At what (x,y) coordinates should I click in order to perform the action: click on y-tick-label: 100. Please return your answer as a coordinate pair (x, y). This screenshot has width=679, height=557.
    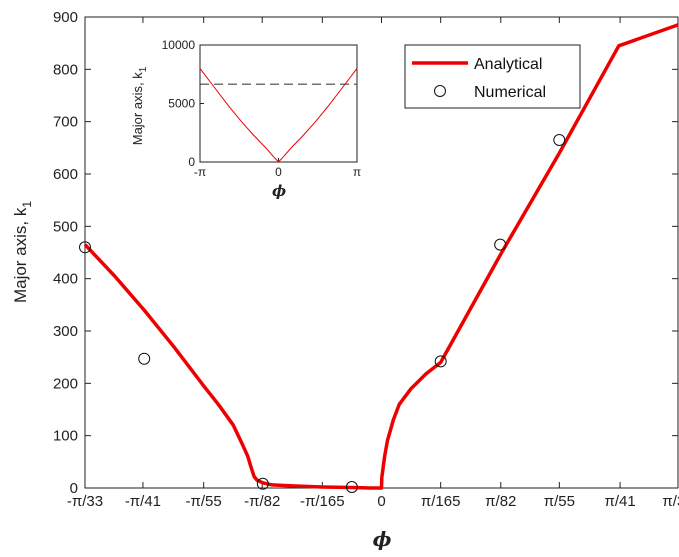
    Looking at the image, I should click on (65, 436).